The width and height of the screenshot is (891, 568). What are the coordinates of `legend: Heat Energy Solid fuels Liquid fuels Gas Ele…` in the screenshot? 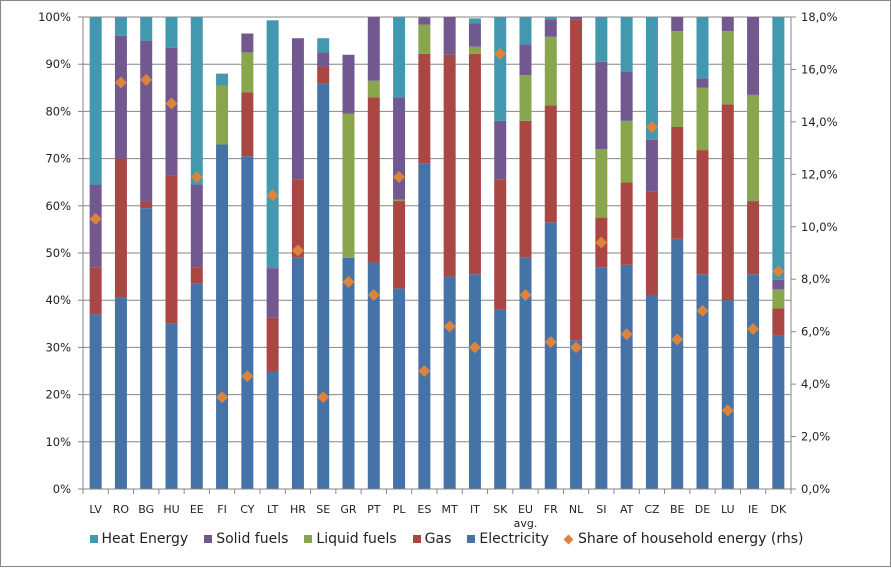 It's located at (446, 539).